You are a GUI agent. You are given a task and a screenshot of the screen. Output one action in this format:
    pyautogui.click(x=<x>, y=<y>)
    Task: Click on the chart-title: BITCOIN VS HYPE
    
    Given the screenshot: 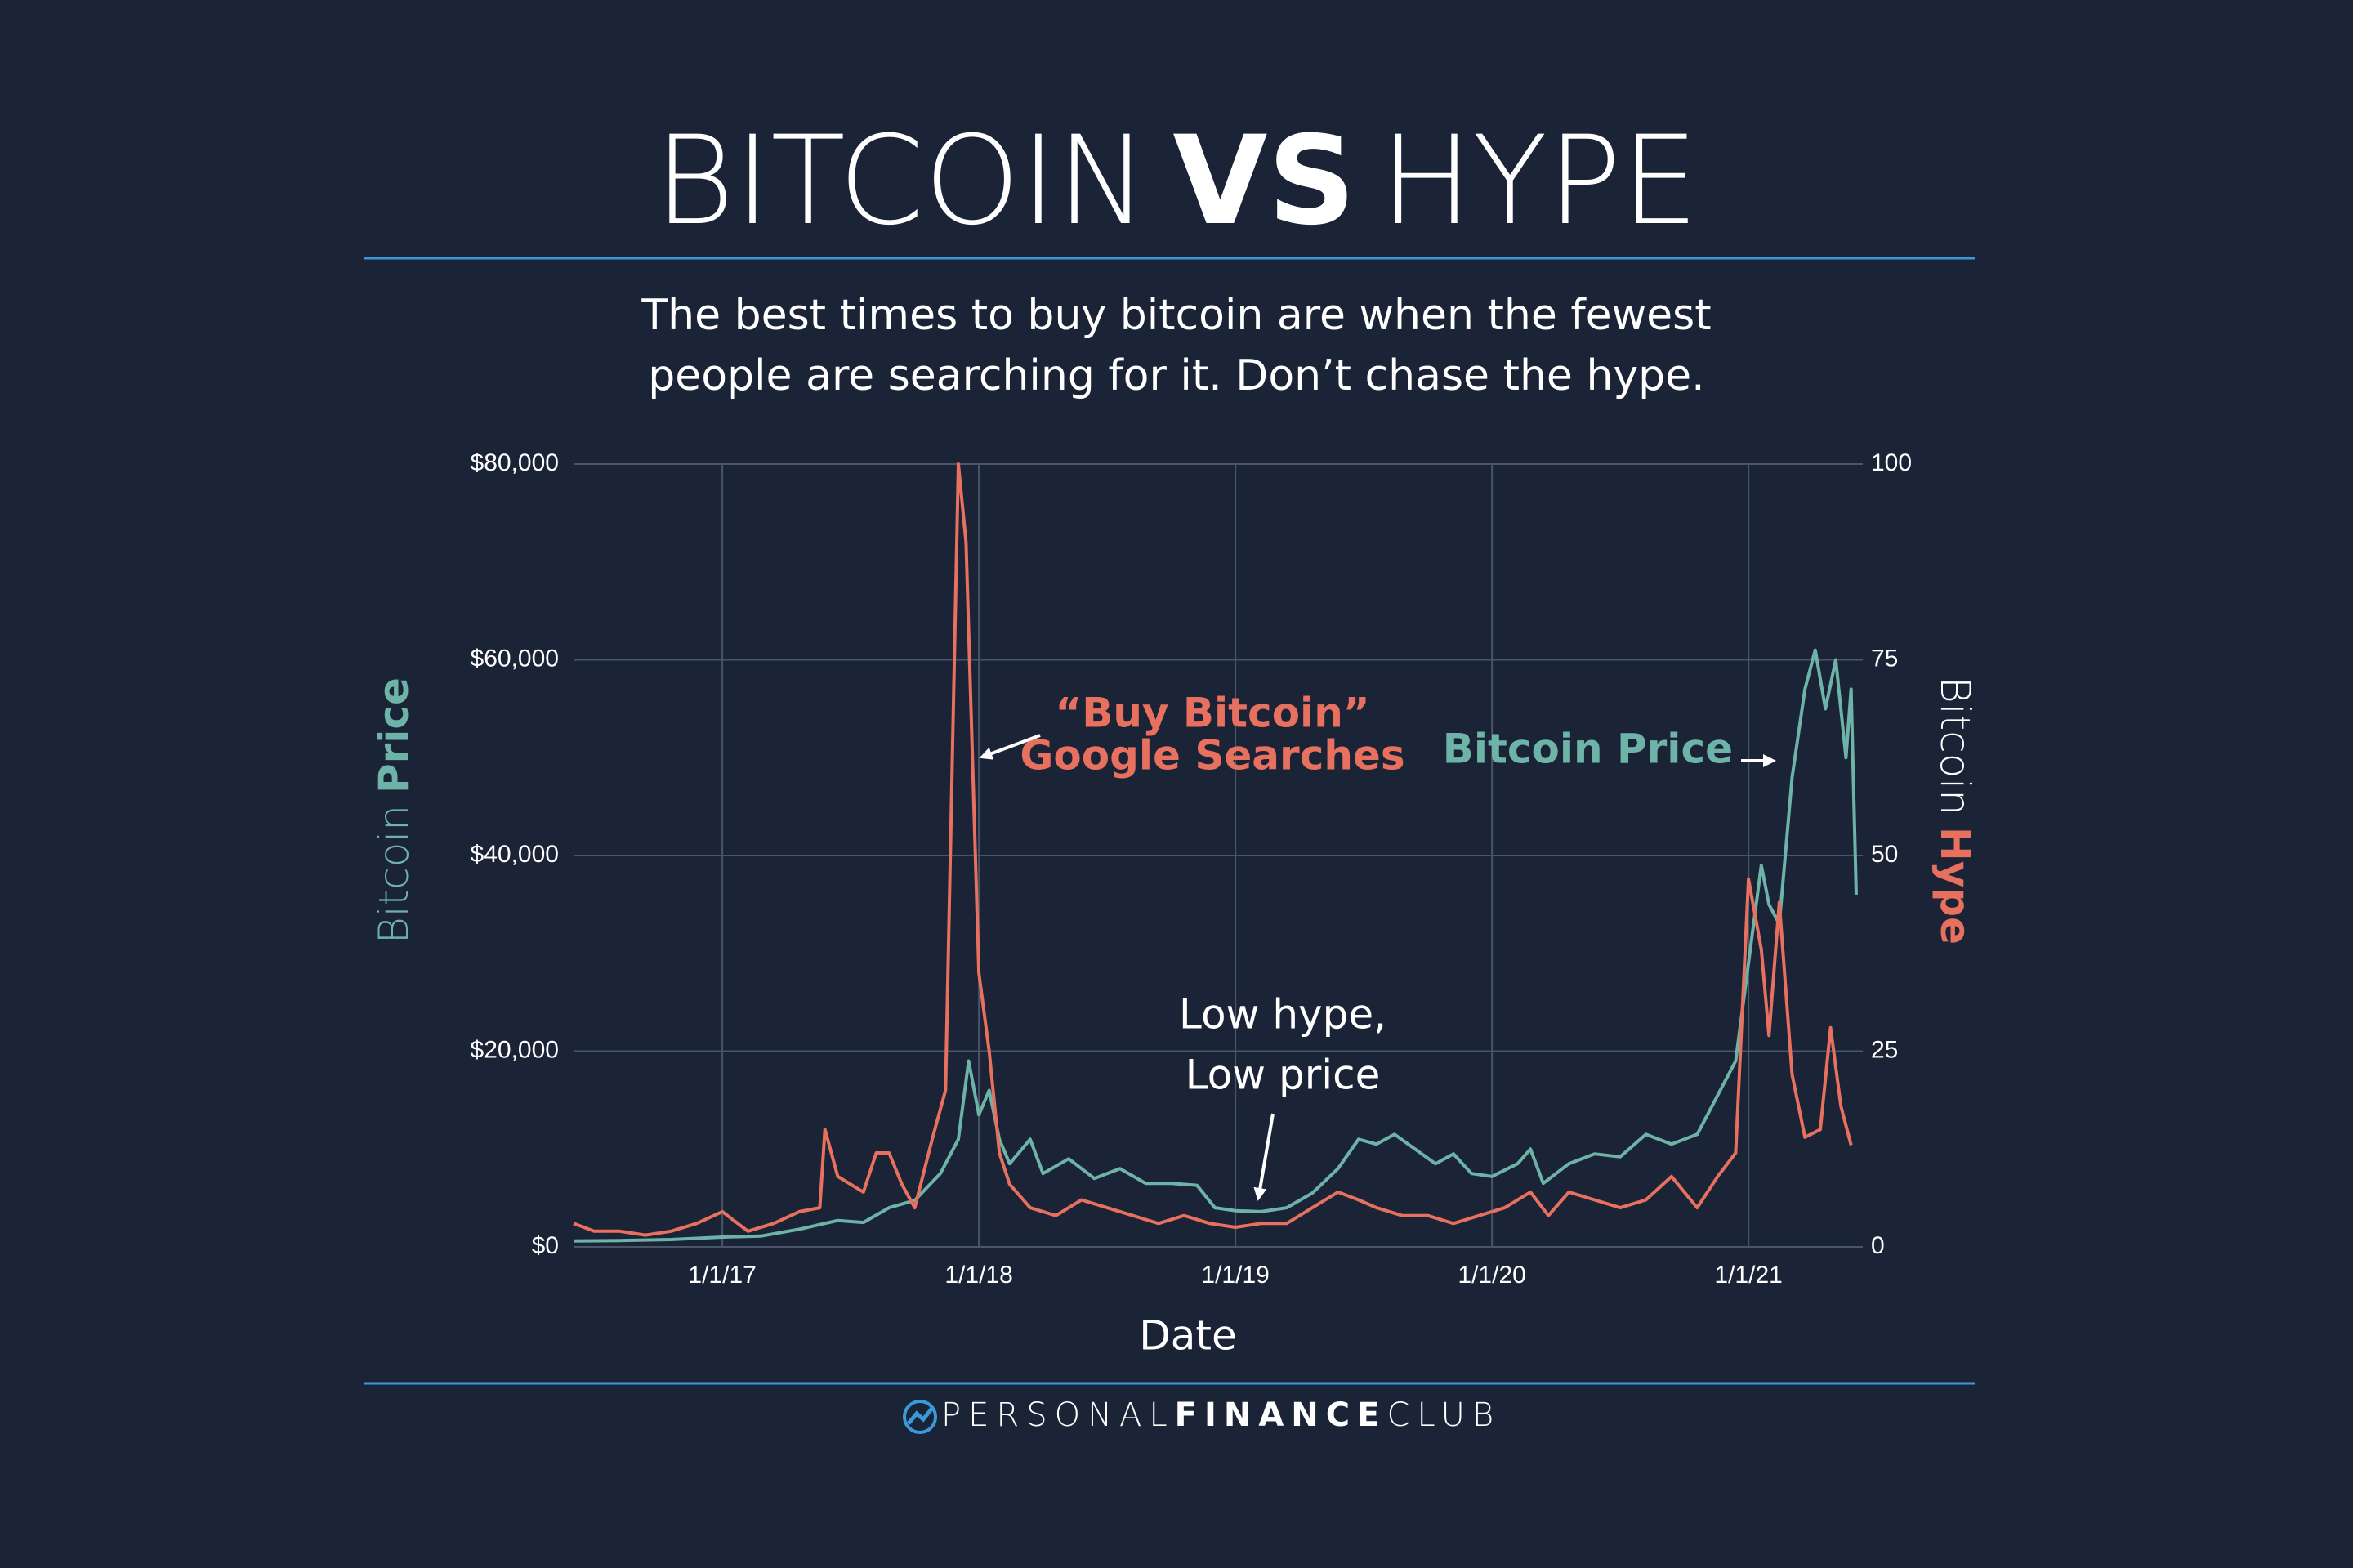 What is the action you would take?
    pyautogui.click(x=1176, y=181)
    